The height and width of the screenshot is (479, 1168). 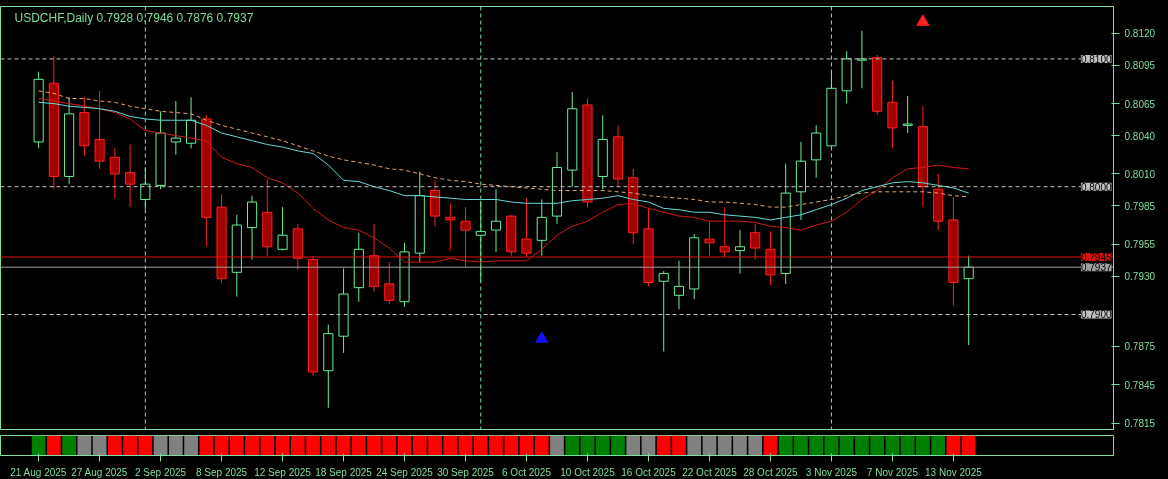 I want to click on x-tick-label: 22 Oct 2025, so click(x=710, y=472).